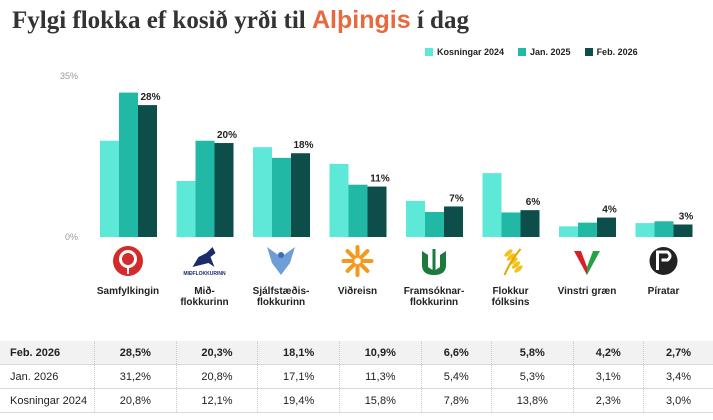  I want to click on data-label: 18%, so click(303, 145).